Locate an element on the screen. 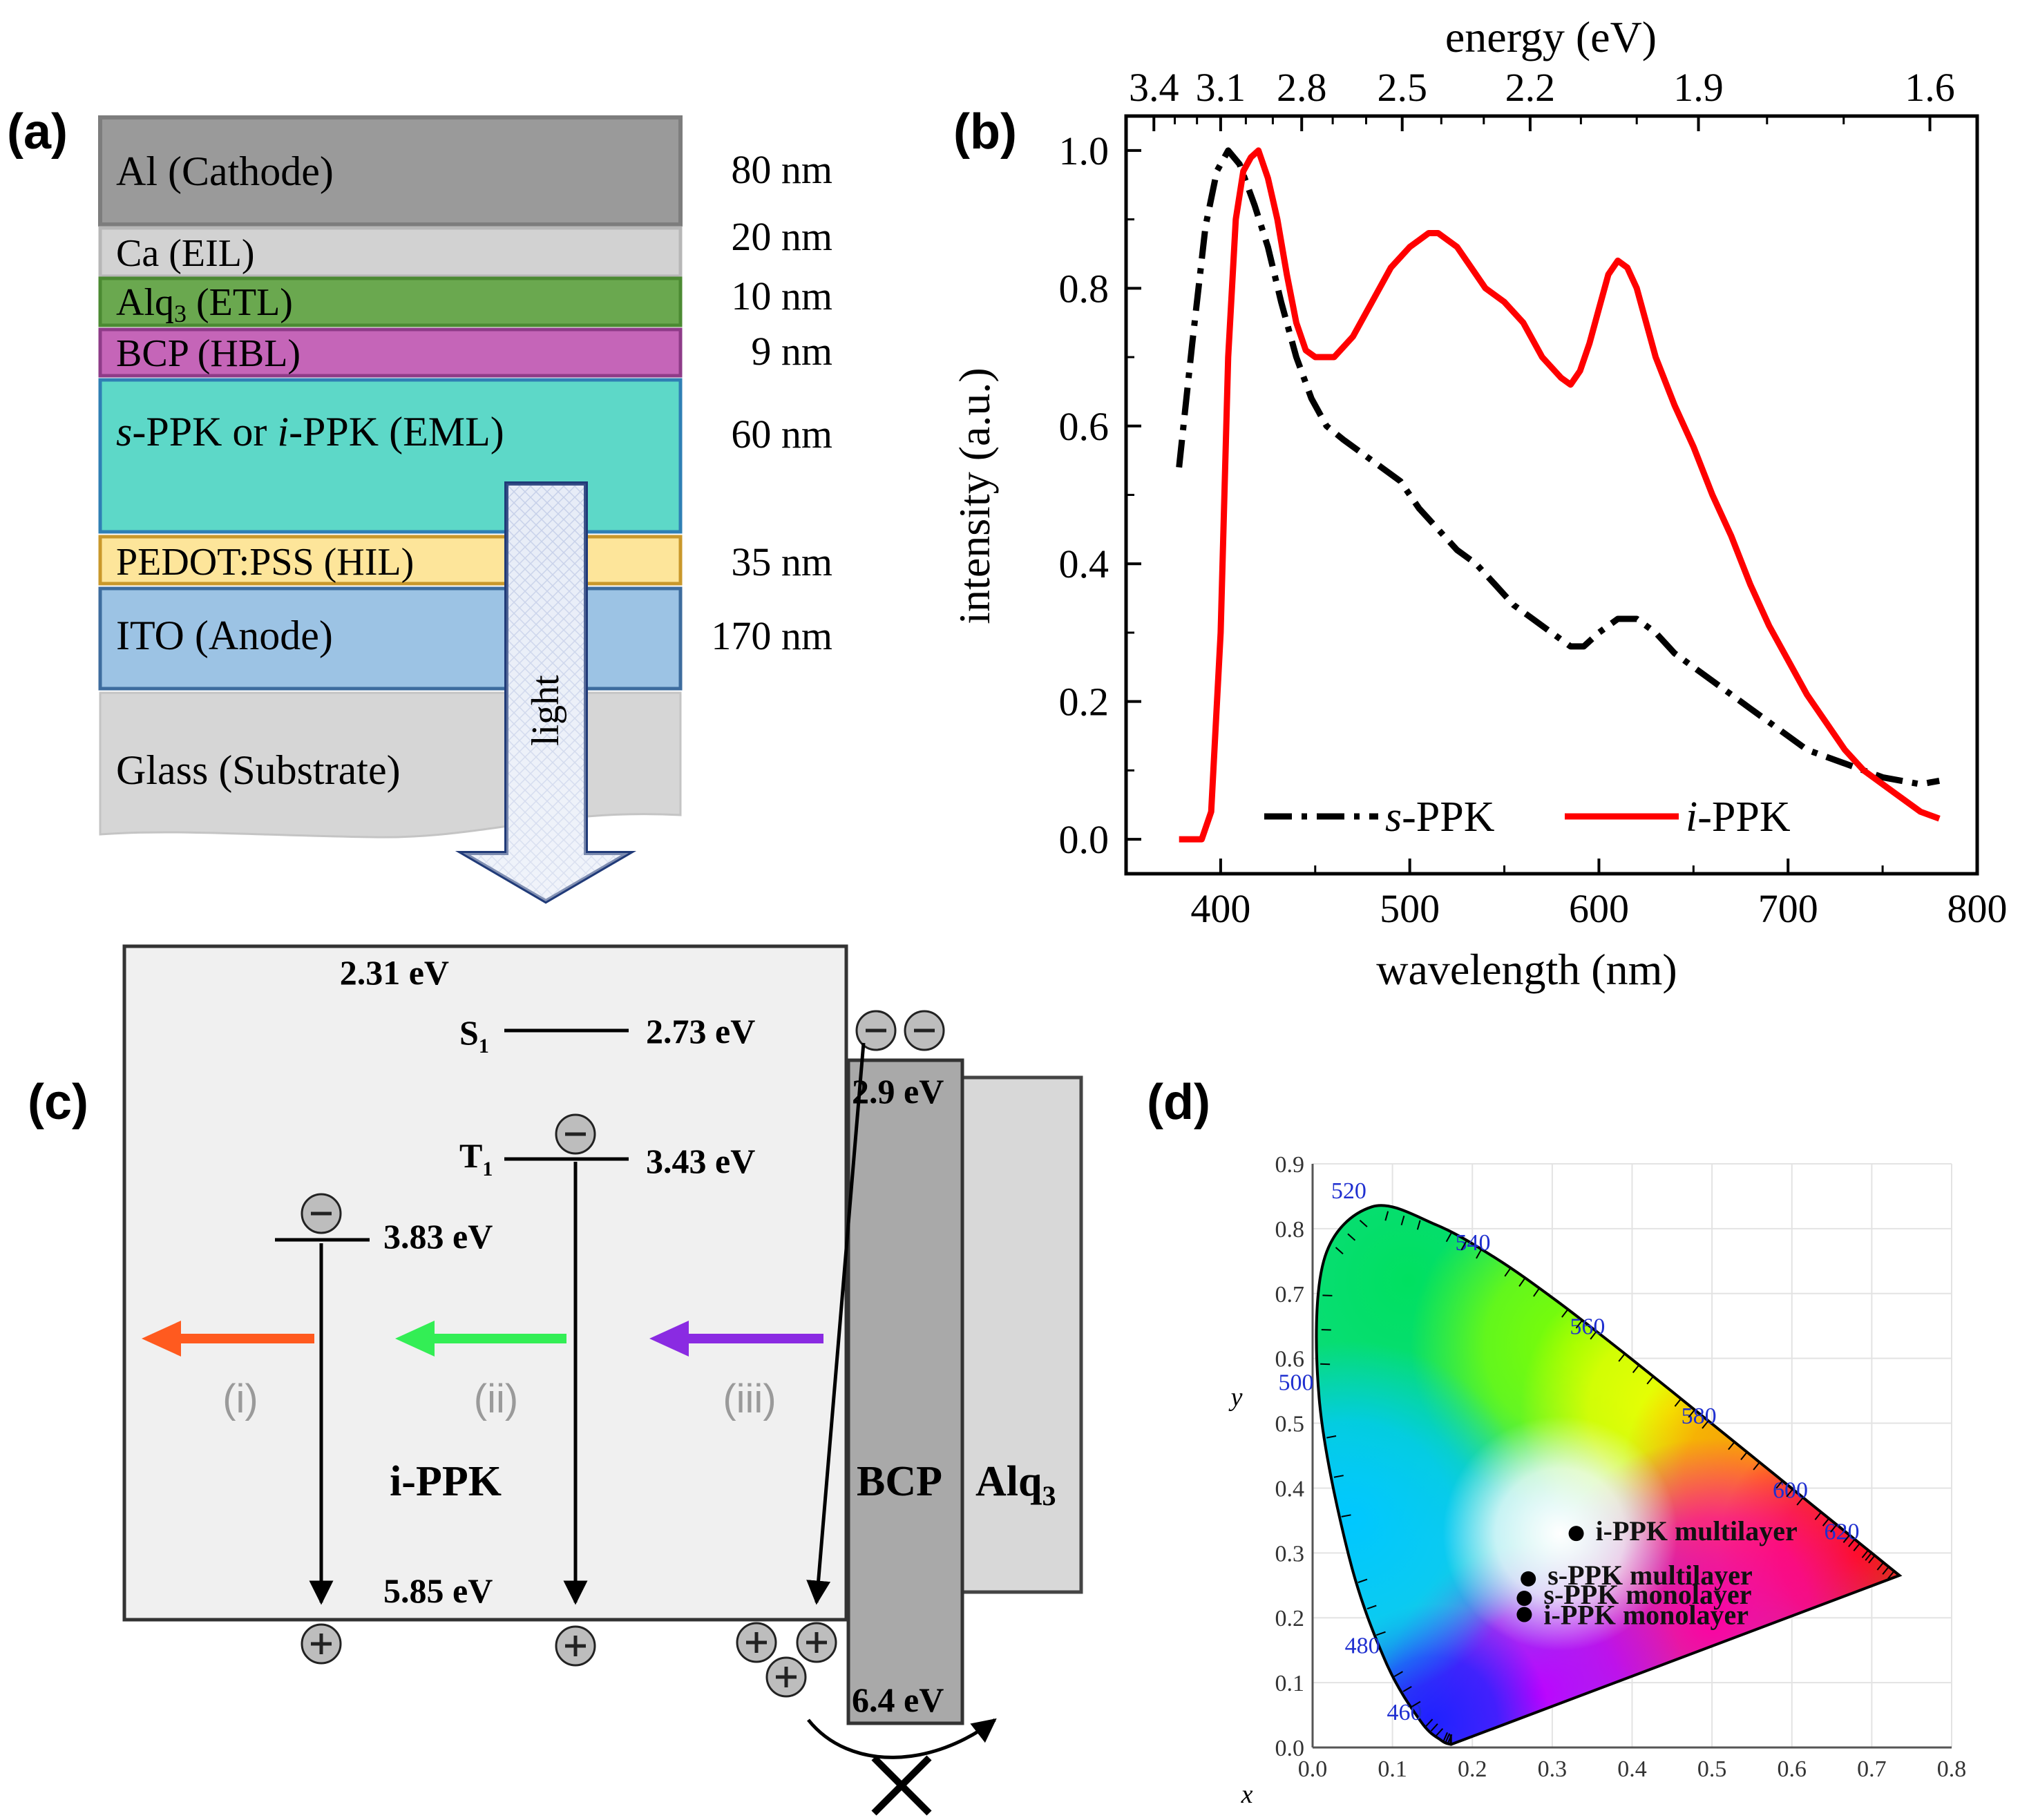  alq-text: Alq is located at coordinates (1008, 1481).